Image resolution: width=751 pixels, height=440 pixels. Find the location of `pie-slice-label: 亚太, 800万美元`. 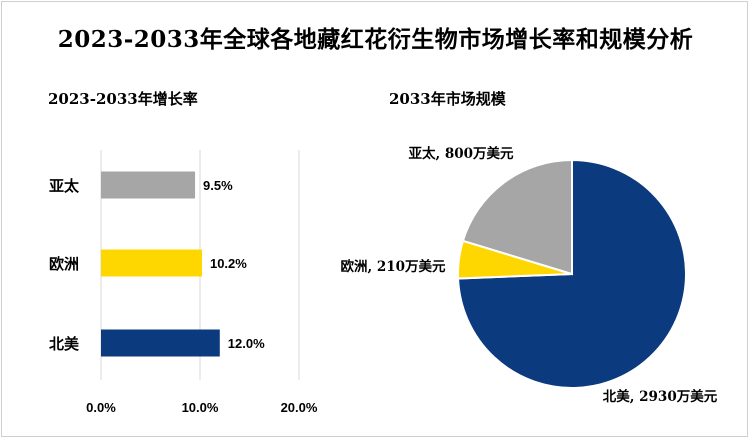

pie-slice-label: 亚太, 800万美元 is located at coordinates (461, 153).